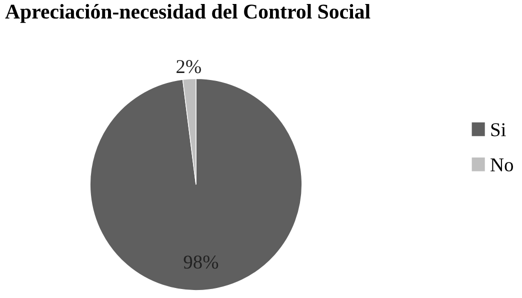  Describe the element at coordinates (187, 13) in the screenshot. I see `chart-title: Apreciación-necesidad del Control Social` at that location.